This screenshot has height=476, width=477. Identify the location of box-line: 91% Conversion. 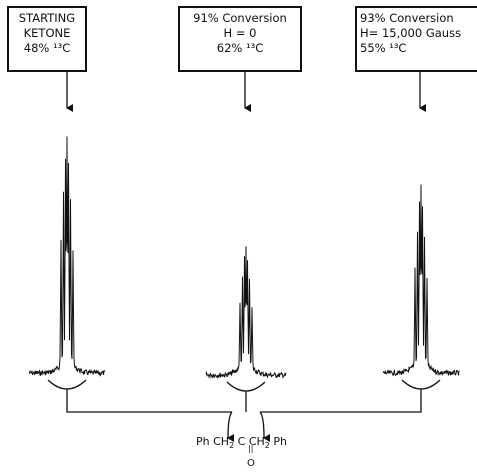
(240, 18).